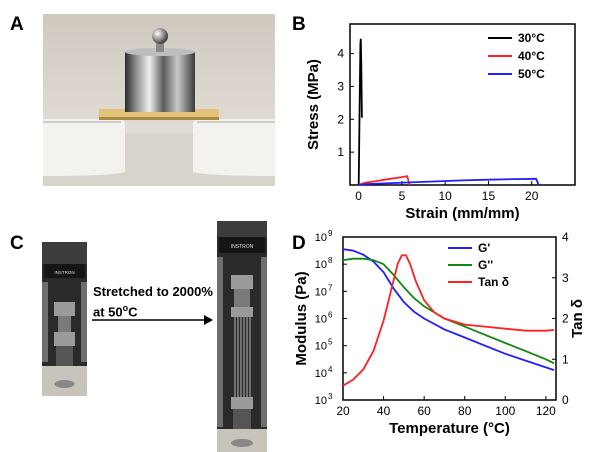 This screenshot has height=452, width=600. What do you see at coordinates (449, 428) in the screenshot?
I see `x-axis-label: Temperature (°C)` at bounding box center [449, 428].